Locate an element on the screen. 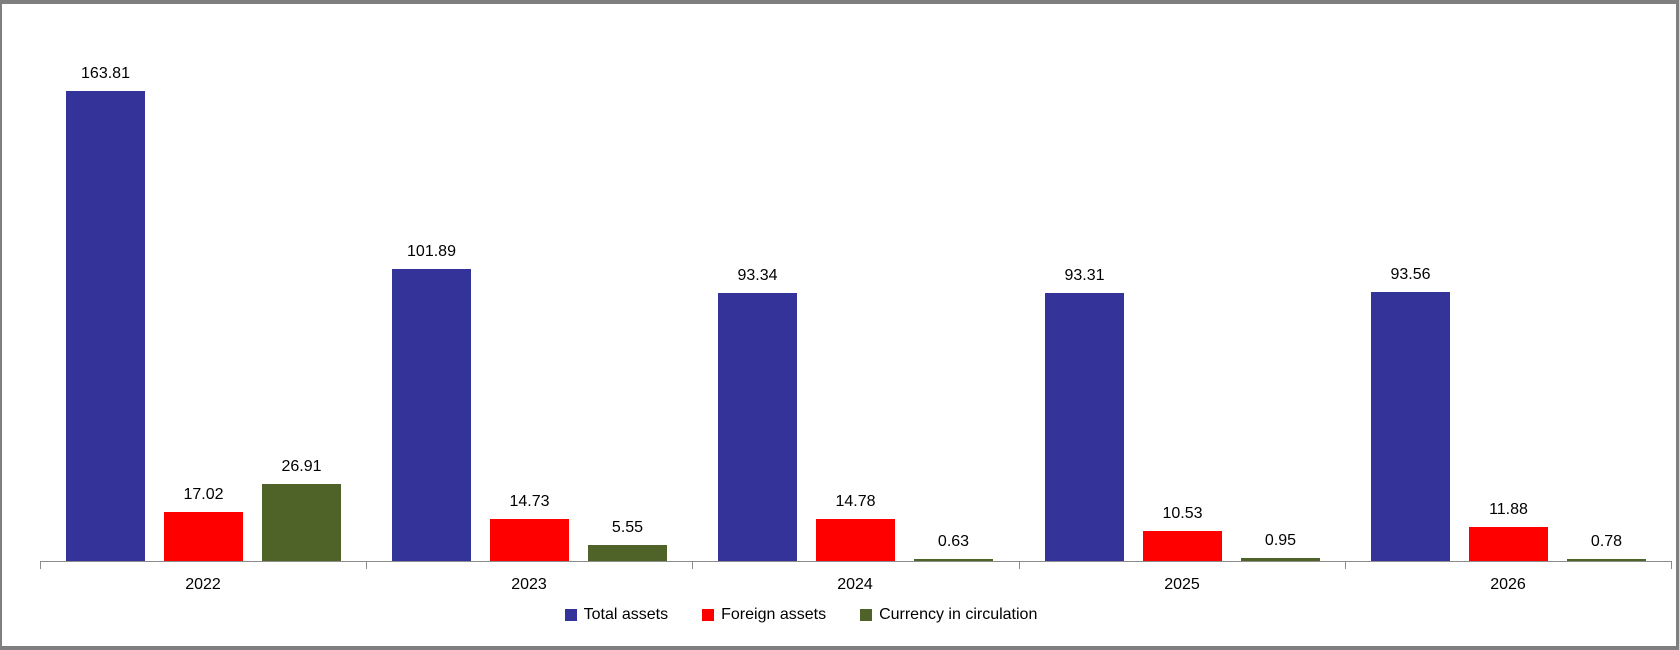 The width and height of the screenshot is (1679, 650). value-label-total-assets-2022: 163.81 is located at coordinates (105, 73).